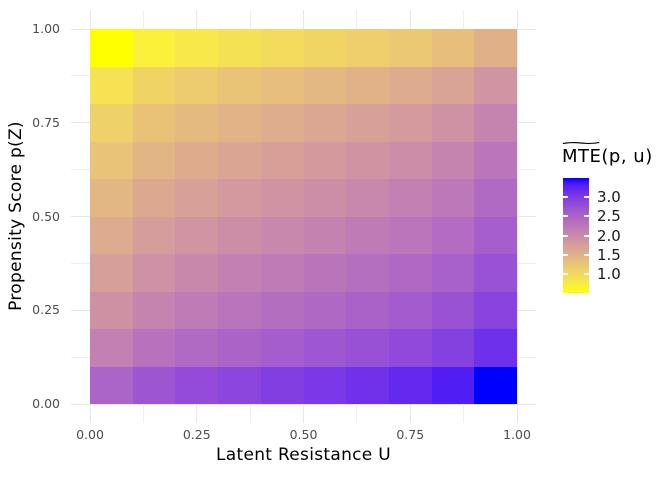 Image resolution: width=672 pixels, height=480 pixels. I want to click on y-gridline, so click(303, 404).